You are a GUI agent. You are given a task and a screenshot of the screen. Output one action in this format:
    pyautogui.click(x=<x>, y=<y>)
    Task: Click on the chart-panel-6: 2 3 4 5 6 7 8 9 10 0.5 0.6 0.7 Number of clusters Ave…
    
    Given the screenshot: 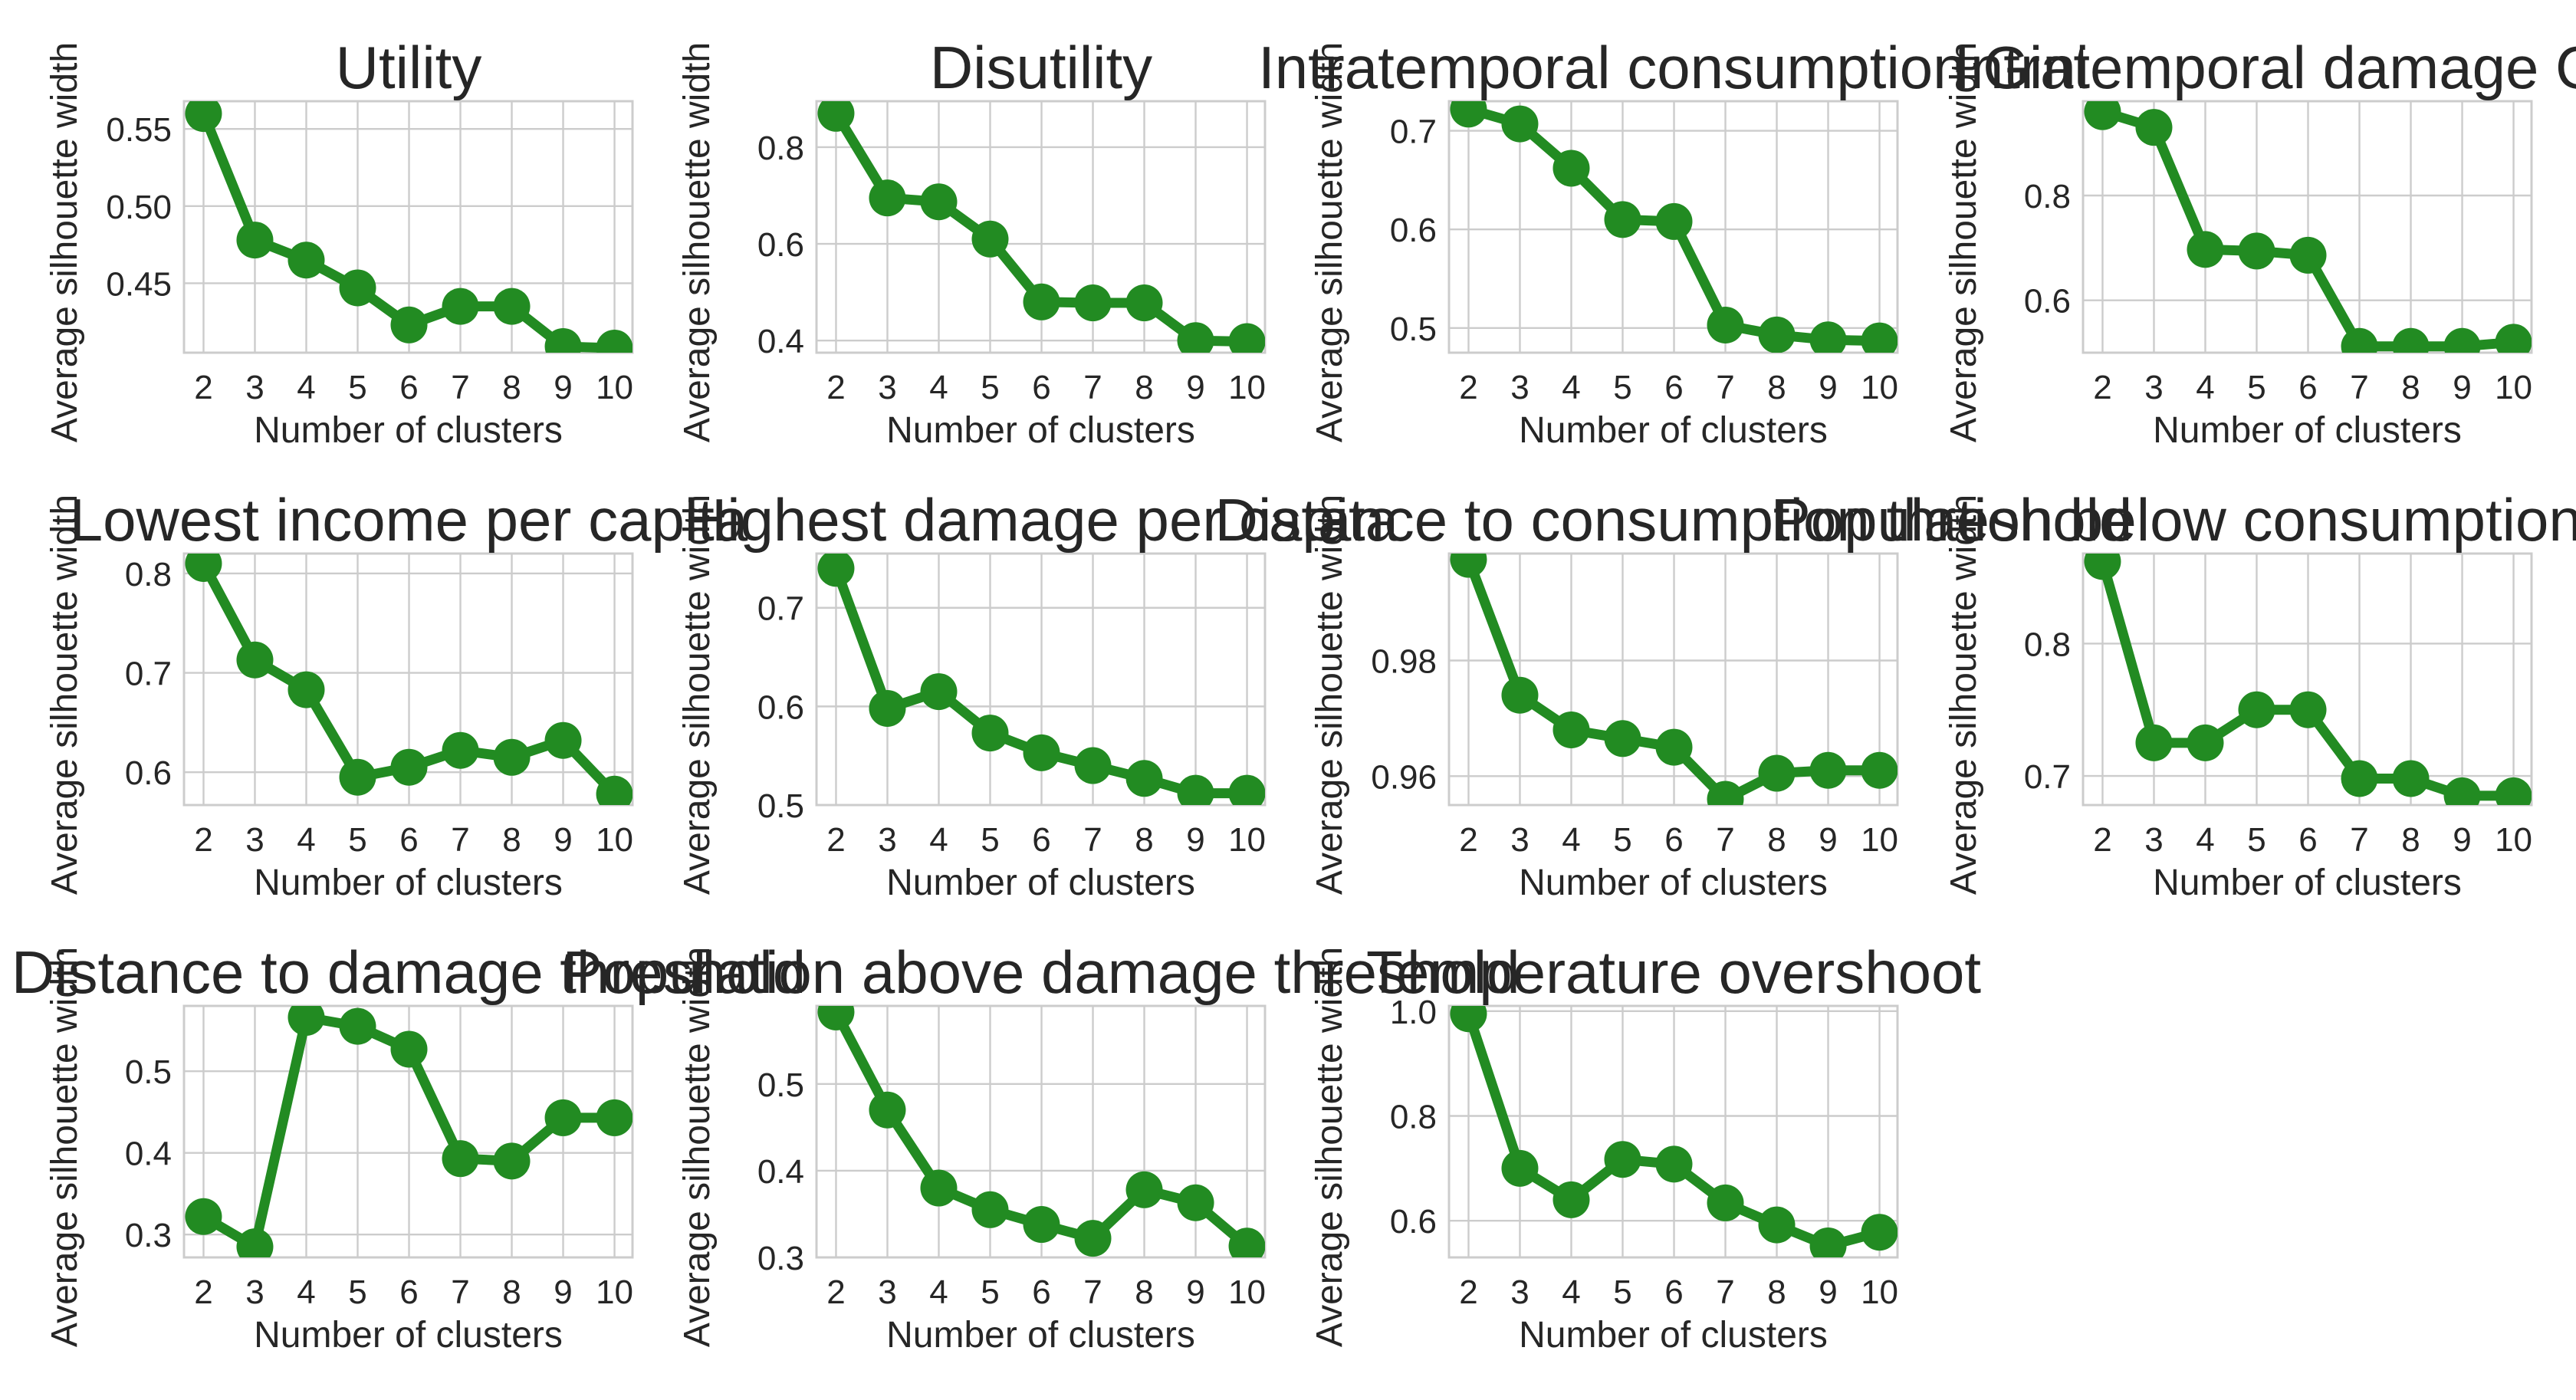 What is the action you would take?
    pyautogui.click(x=972, y=699)
    